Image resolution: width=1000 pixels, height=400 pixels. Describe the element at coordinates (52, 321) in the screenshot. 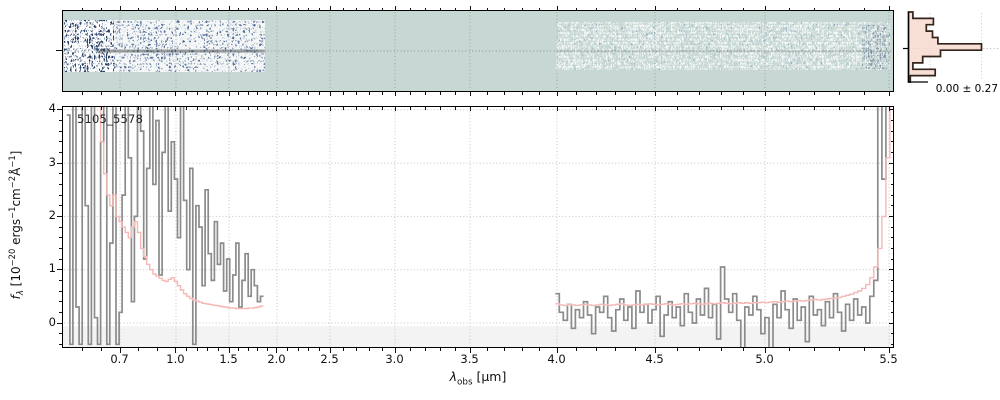

I see `y-tick-label: 0` at that location.